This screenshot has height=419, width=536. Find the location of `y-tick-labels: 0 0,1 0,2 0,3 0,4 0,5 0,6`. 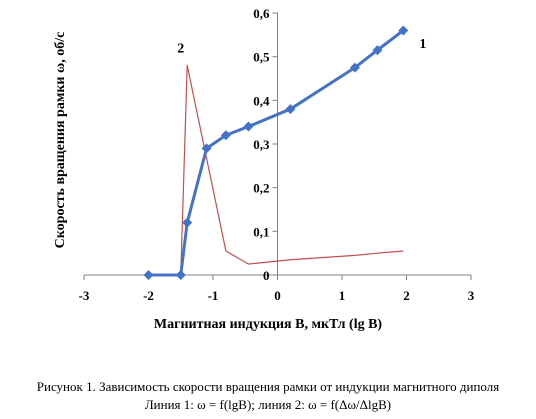

y-tick-labels: 0 0,1 0,2 0,3 0,4 0,5 0,6 is located at coordinates (261, 144).